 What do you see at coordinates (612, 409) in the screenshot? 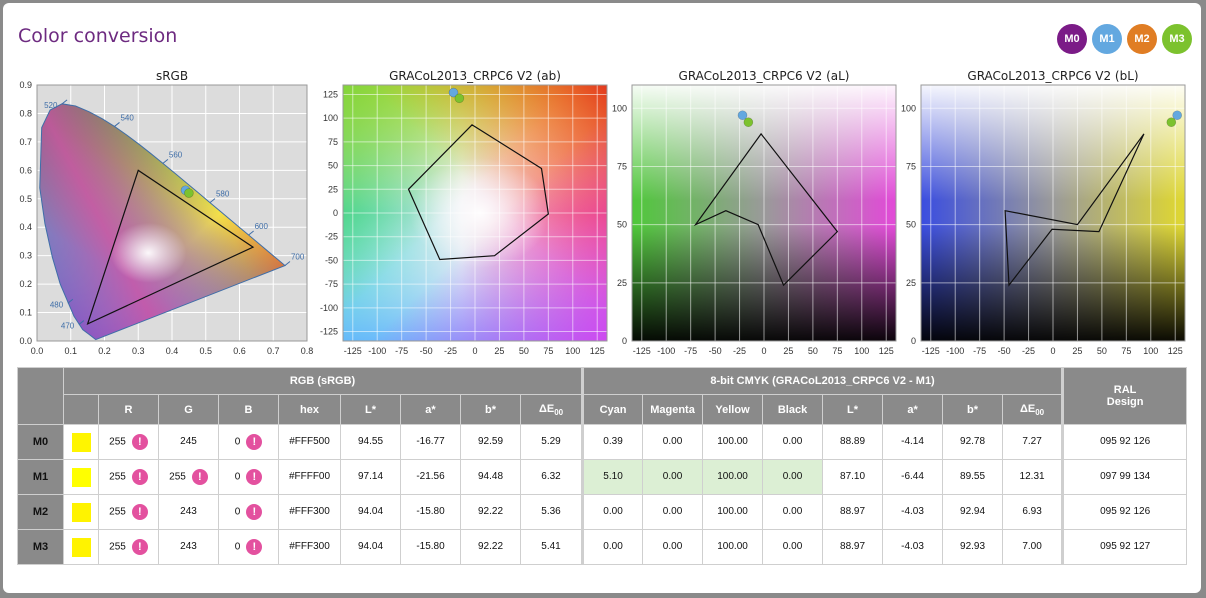
I see `col-cyan: Cyan` at bounding box center [612, 409].